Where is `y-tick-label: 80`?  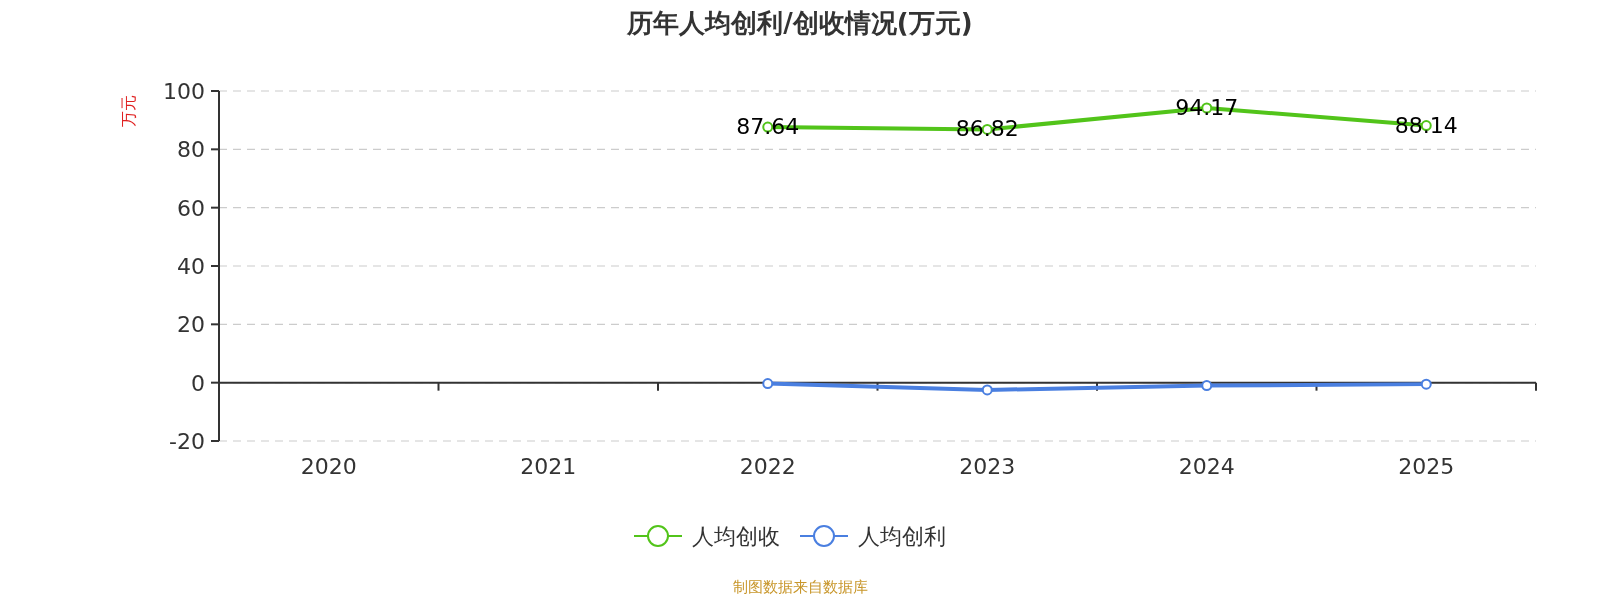 y-tick-label: 80 is located at coordinates (191, 150).